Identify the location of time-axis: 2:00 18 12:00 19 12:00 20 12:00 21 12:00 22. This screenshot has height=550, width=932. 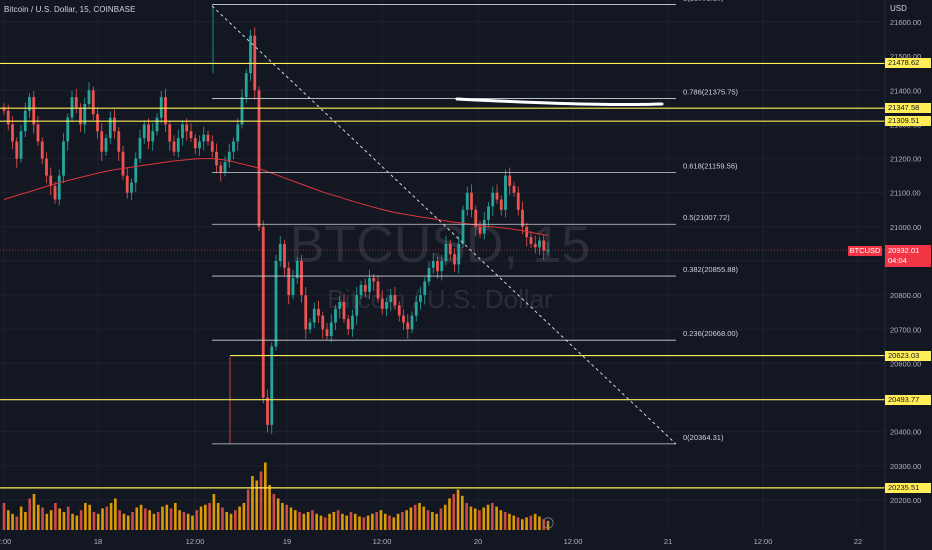
(431, 541).